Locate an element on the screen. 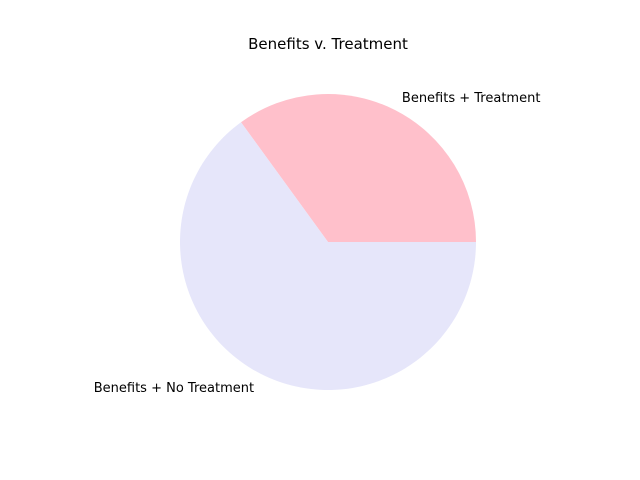 This screenshot has height=480, width=640. pie-slice-label-1: Benefits + Treatment is located at coordinates (471, 98).